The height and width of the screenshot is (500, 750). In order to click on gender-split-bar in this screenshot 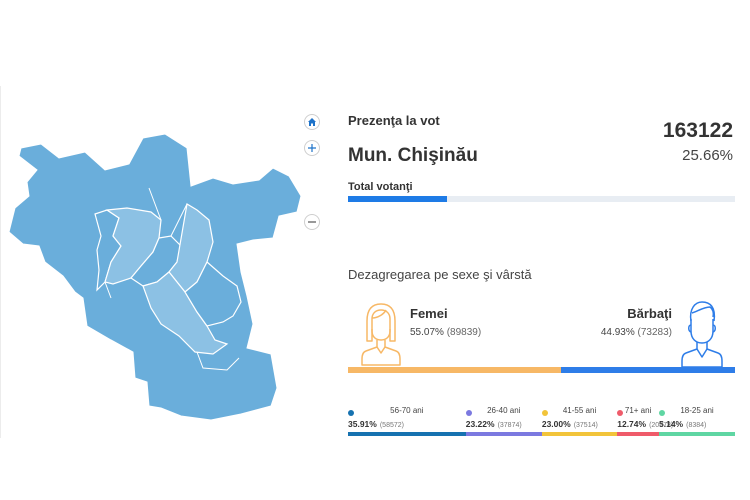, I will do `click(541, 370)`.